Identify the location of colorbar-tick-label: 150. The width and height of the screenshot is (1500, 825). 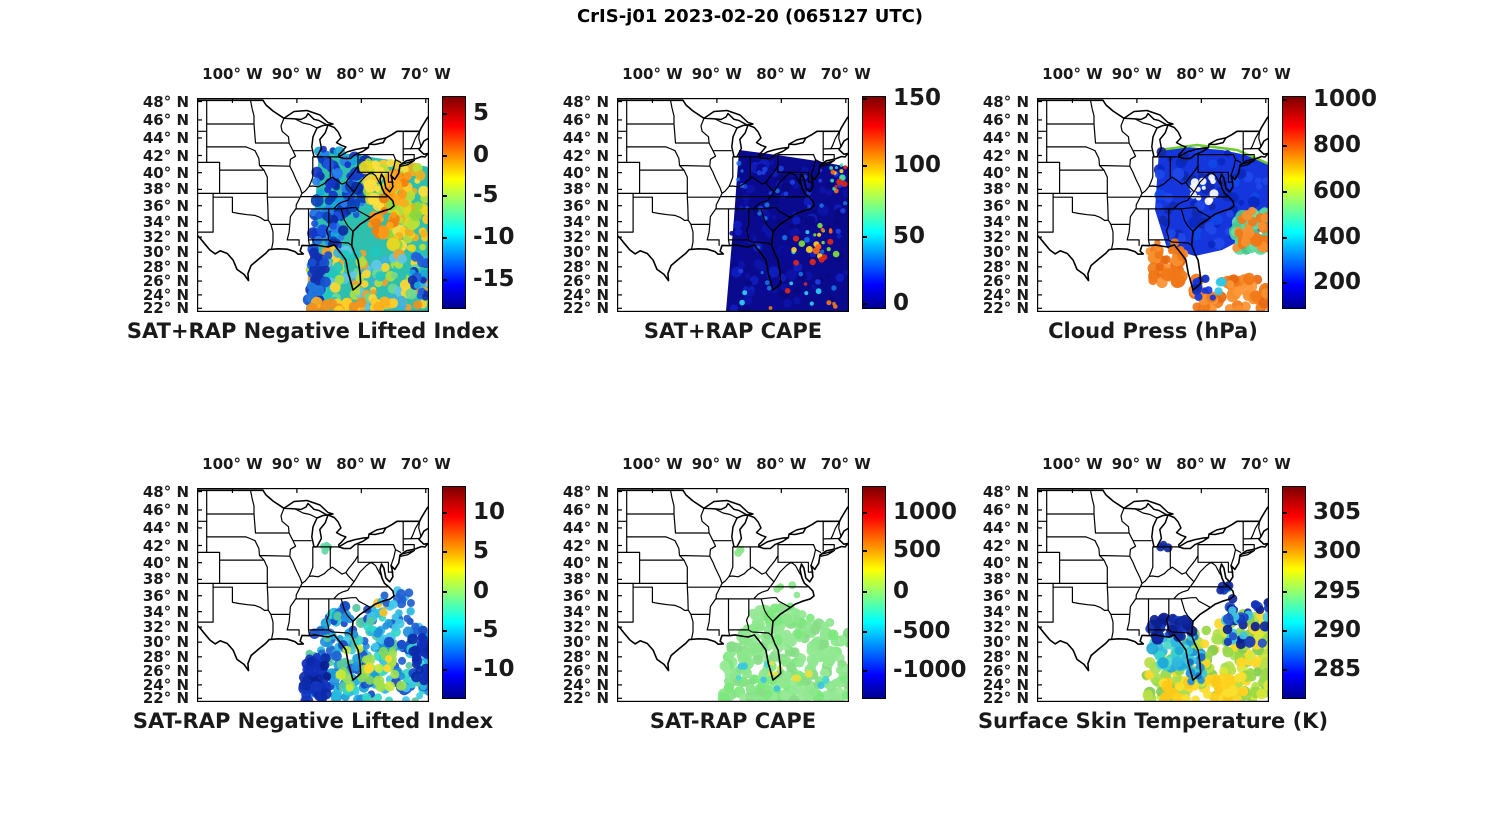
(917, 98).